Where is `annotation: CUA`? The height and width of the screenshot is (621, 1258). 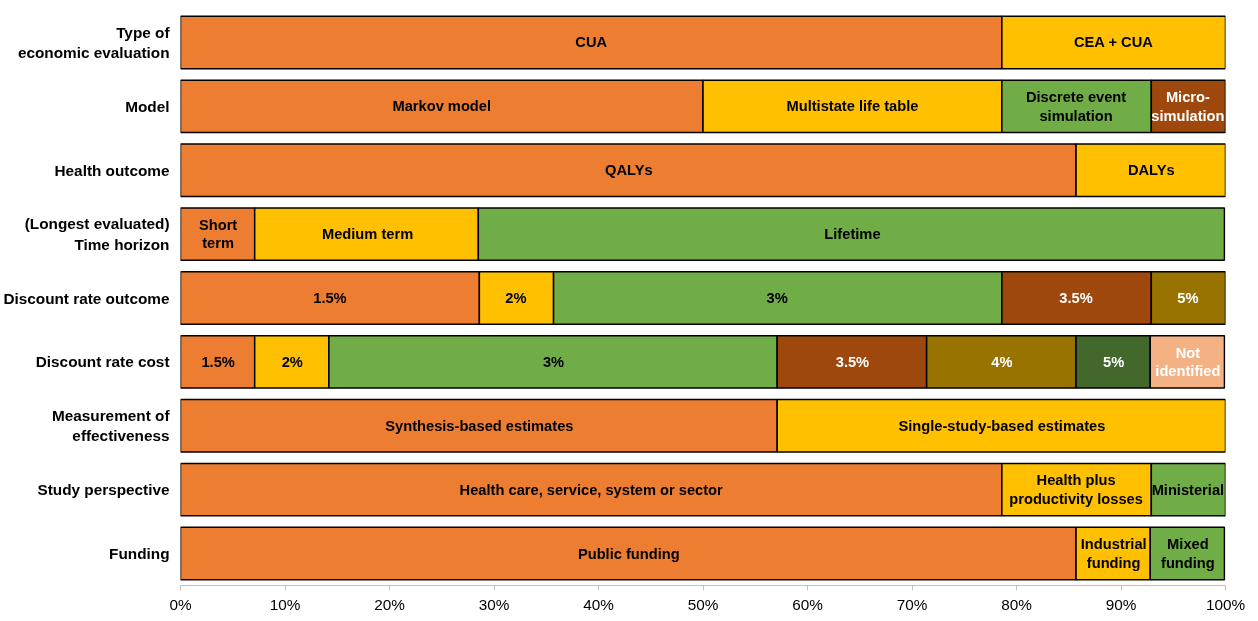 annotation: CUA is located at coordinates (591, 42).